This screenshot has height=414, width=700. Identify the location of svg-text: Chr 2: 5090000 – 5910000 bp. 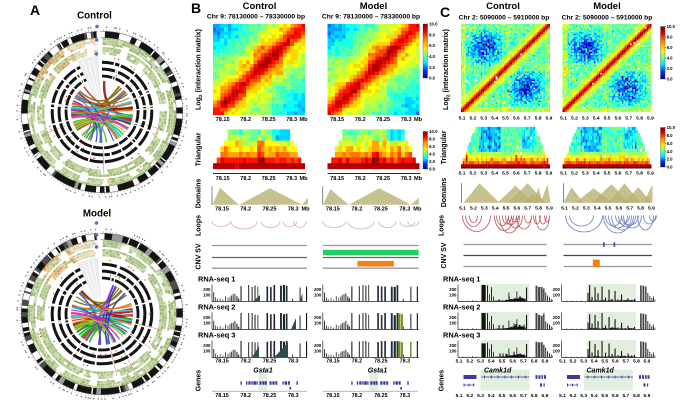
(504, 18).